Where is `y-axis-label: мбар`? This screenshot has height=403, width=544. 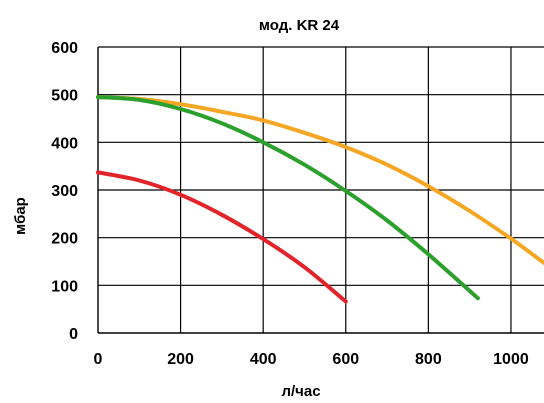 y-axis-label: мбар is located at coordinates (20, 216).